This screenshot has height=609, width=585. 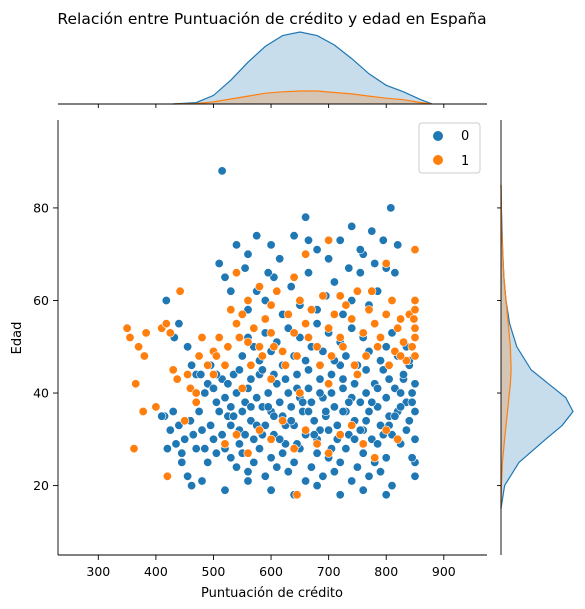 What do you see at coordinates (272, 593) in the screenshot?
I see `x-axis-label: Puntuación de crédito` at bounding box center [272, 593].